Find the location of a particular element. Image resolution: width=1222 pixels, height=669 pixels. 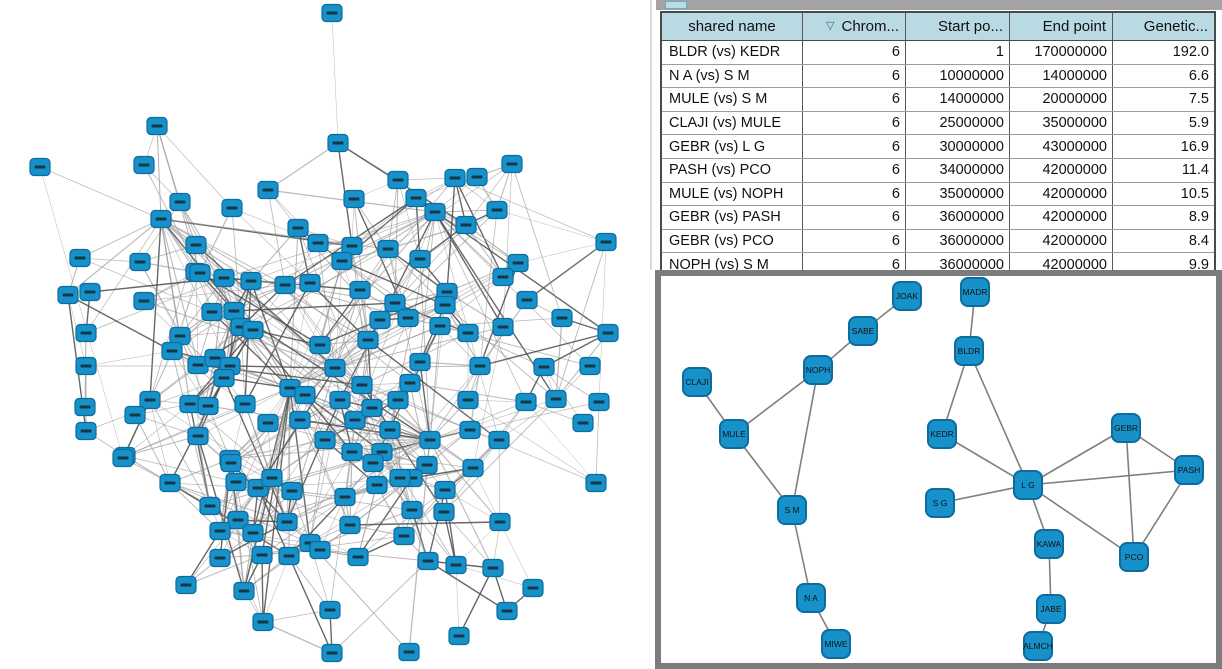

table-row: MULE (vs) NOPH 6 35000000 42000000 10.5 is located at coordinates (938, 193).